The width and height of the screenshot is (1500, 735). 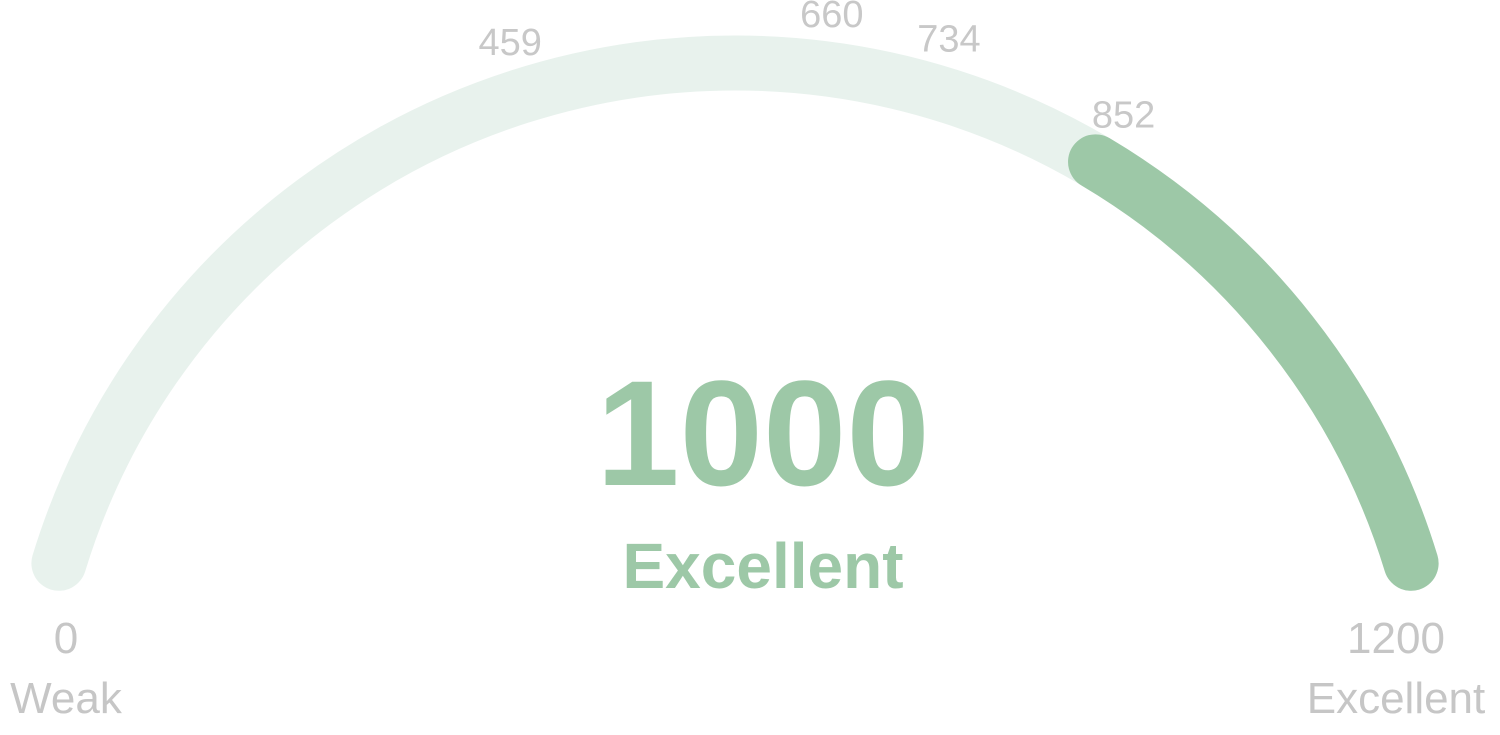 What do you see at coordinates (66, 698) in the screenshot?
I see `min-rating-label: Weak` at bounding box center [66, 698].